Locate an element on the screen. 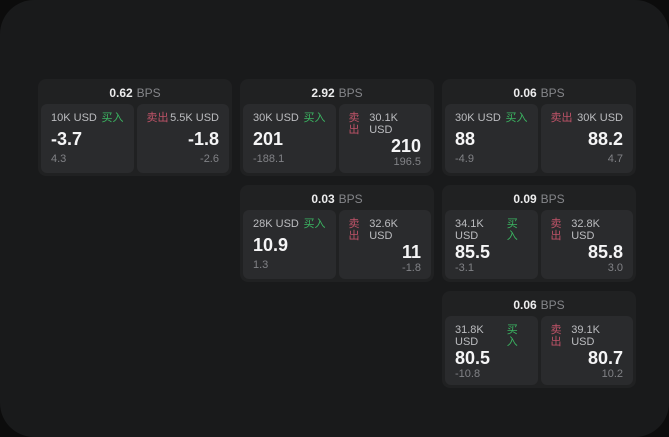 The height and width of the screenshot is (437, 669). sell-quote-panel: 卖出 30.1K USD 210 196.5 is located at coordinates (384, 138).